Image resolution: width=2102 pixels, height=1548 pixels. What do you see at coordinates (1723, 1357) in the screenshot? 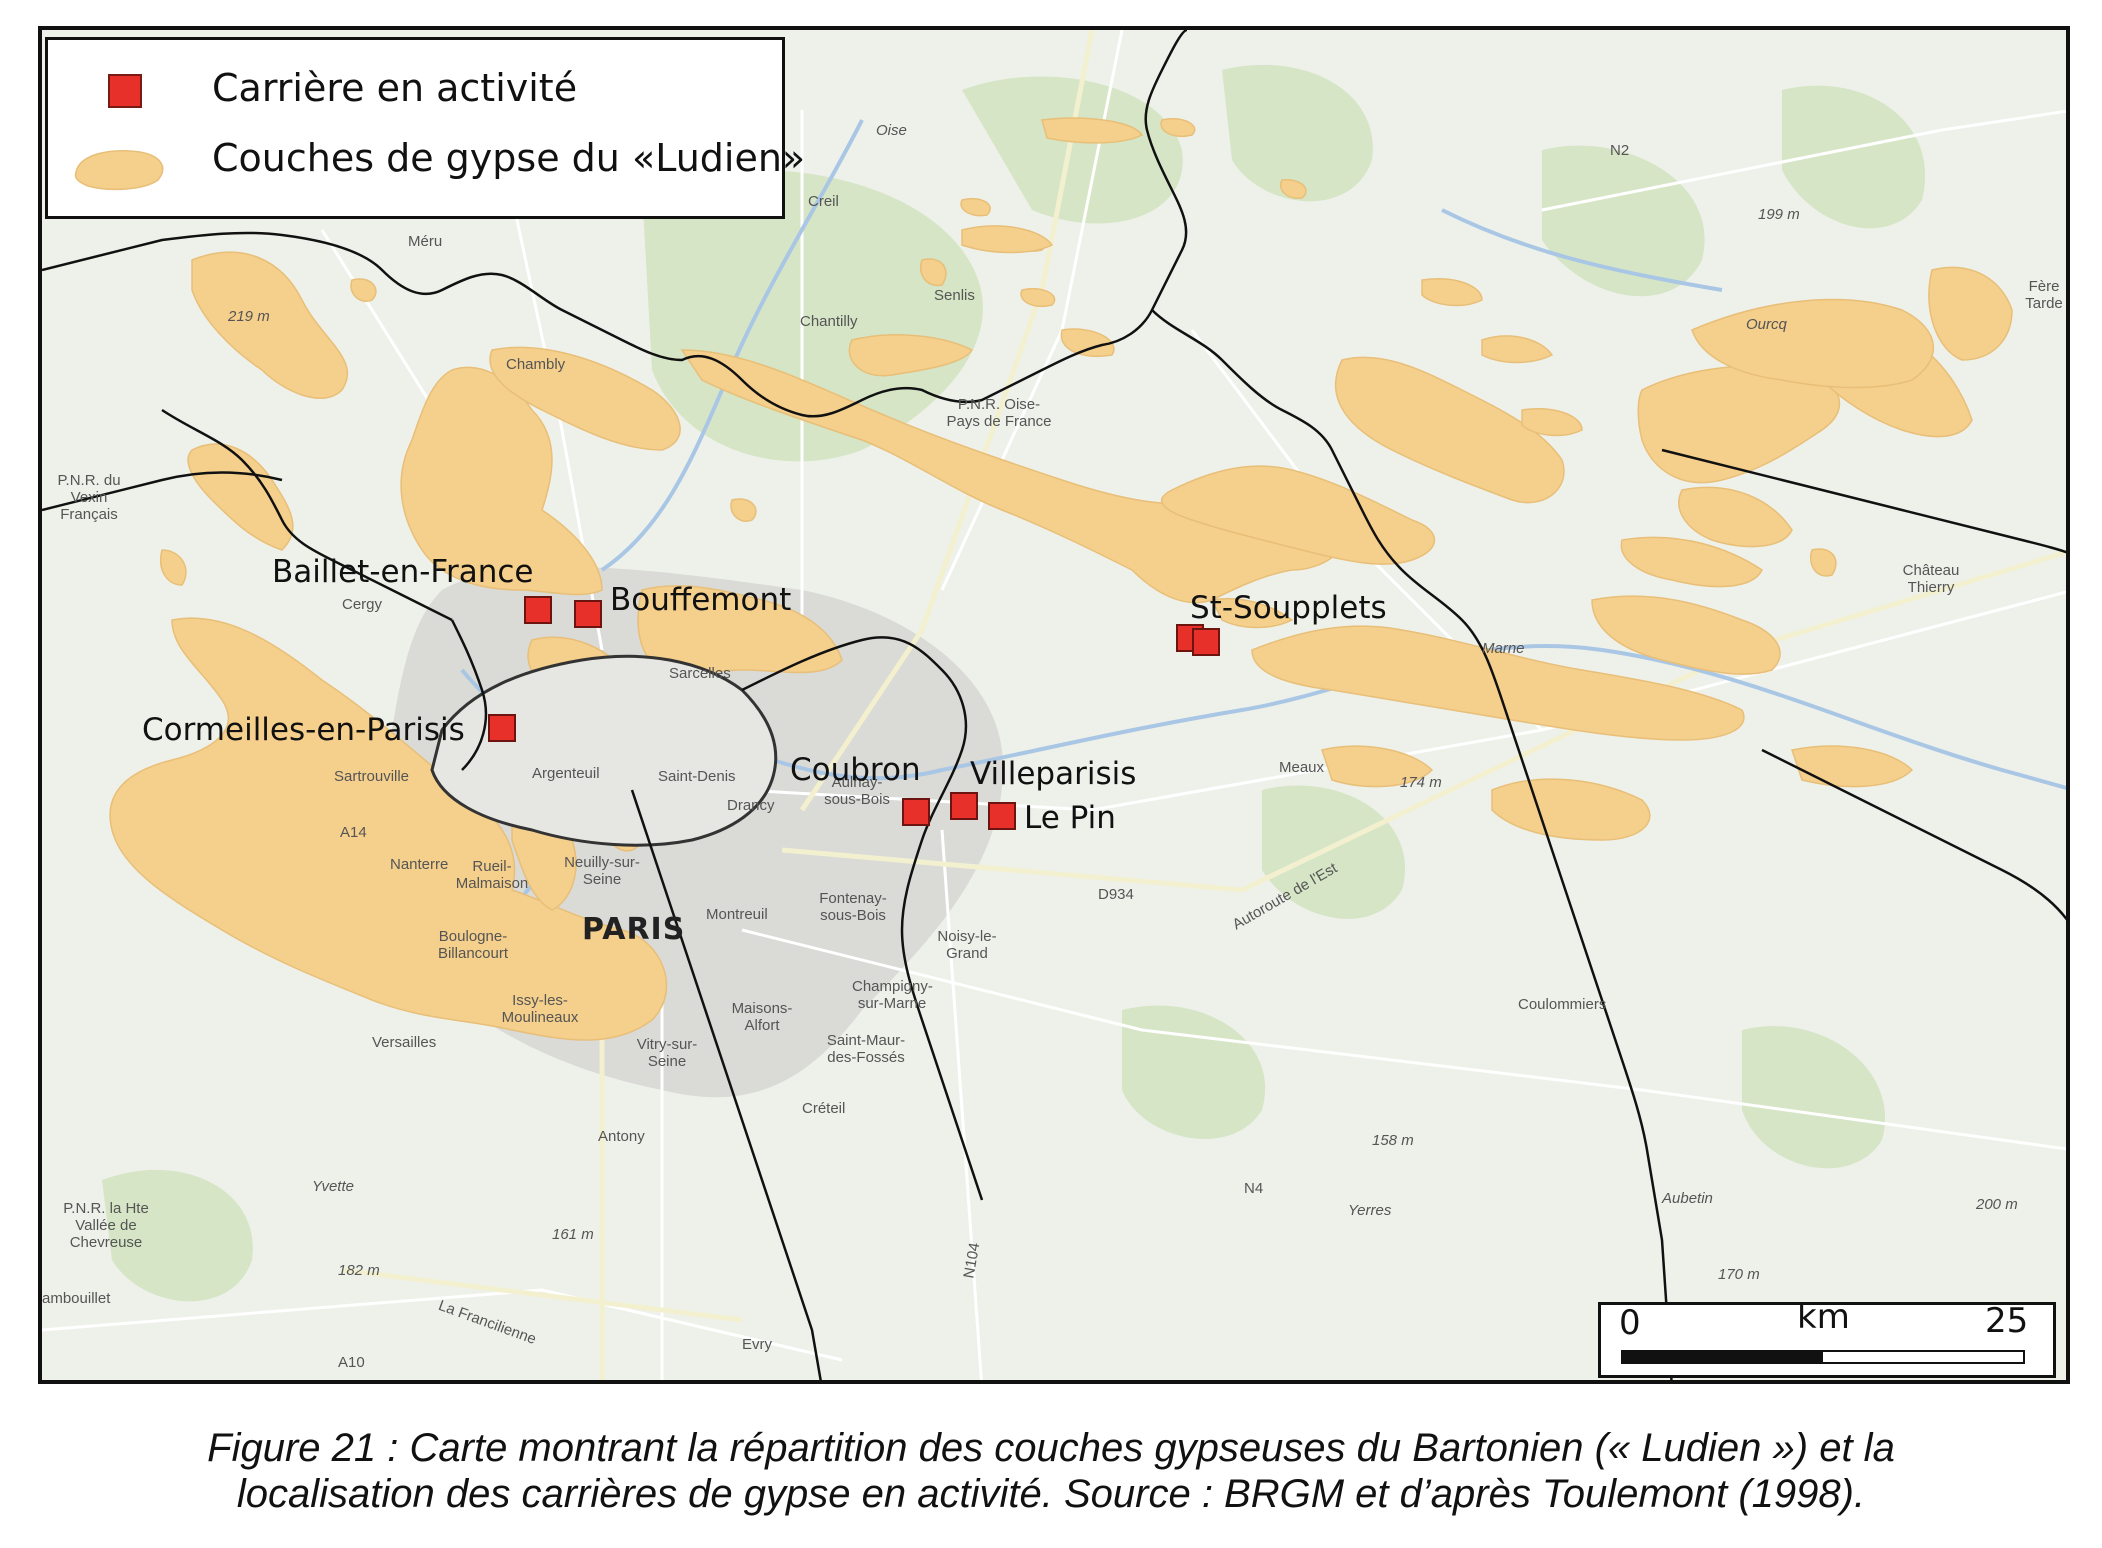
I see `scale-bar-fill` at bounding box center [1723, 1357].